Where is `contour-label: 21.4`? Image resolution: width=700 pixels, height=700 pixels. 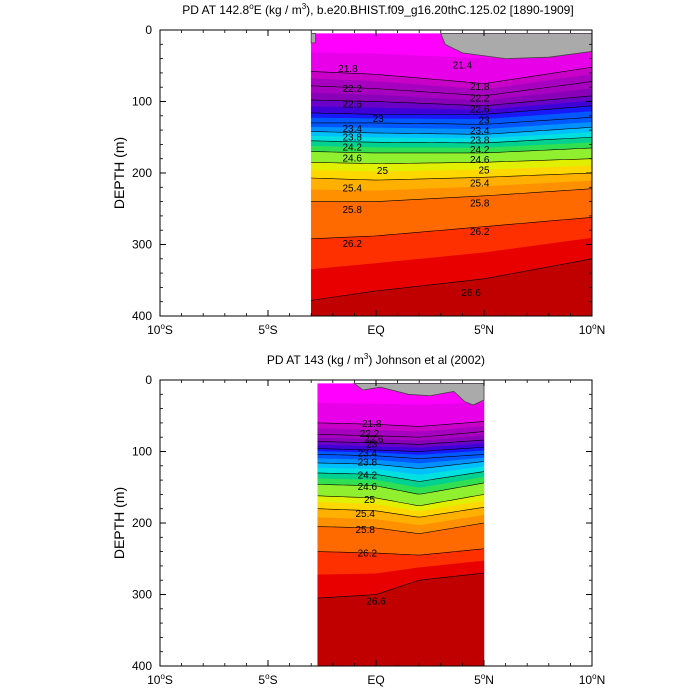 contour-label: 21.4 is located at coordinates (463, 65).